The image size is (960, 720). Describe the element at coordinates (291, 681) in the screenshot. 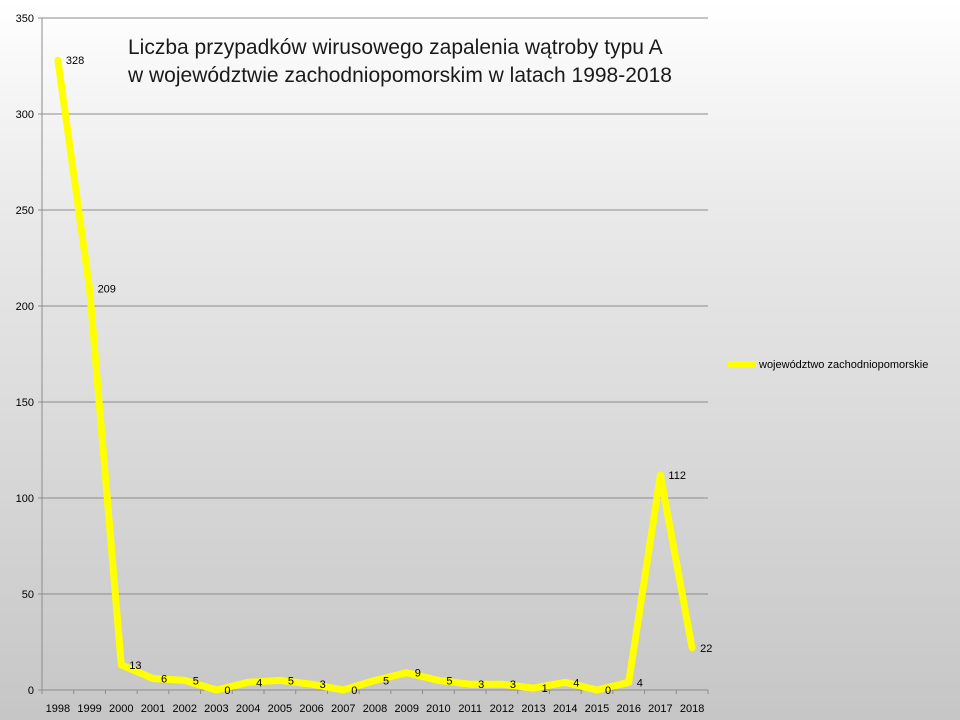

I see `data-label-2005: 5` at that location.